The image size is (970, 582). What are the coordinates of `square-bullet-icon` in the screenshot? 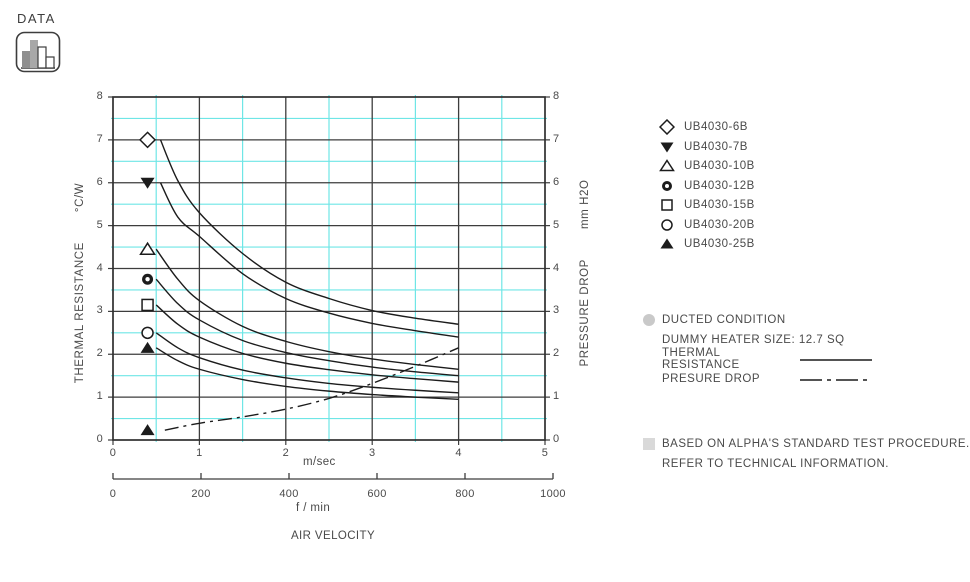 It's located at (649, 444).